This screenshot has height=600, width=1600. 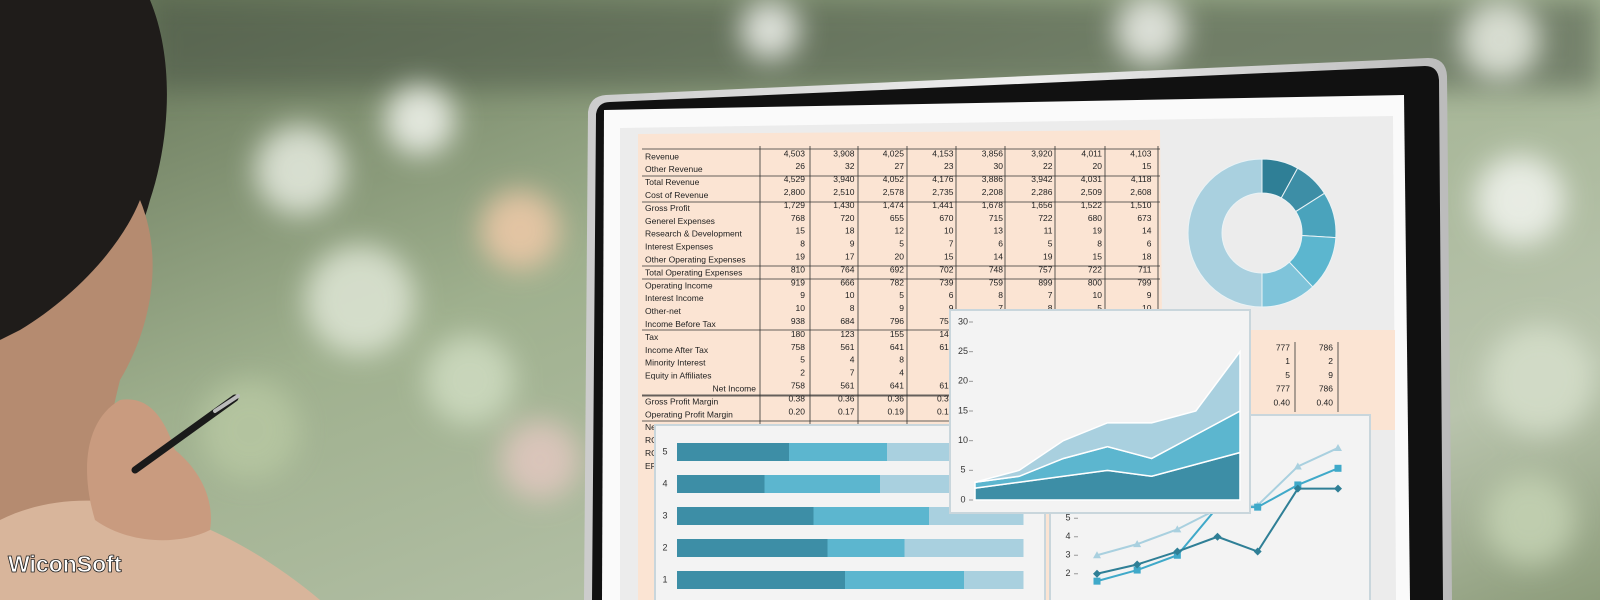 I want to click on row-label: Other Operating Expenses, so click(x=695, y=259).